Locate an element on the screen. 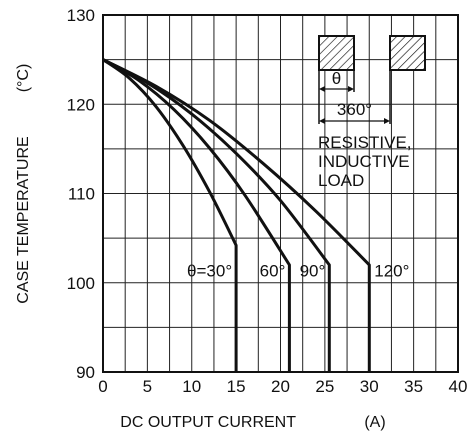  x-tick-label: 30 is located at coordinates (369, 386).